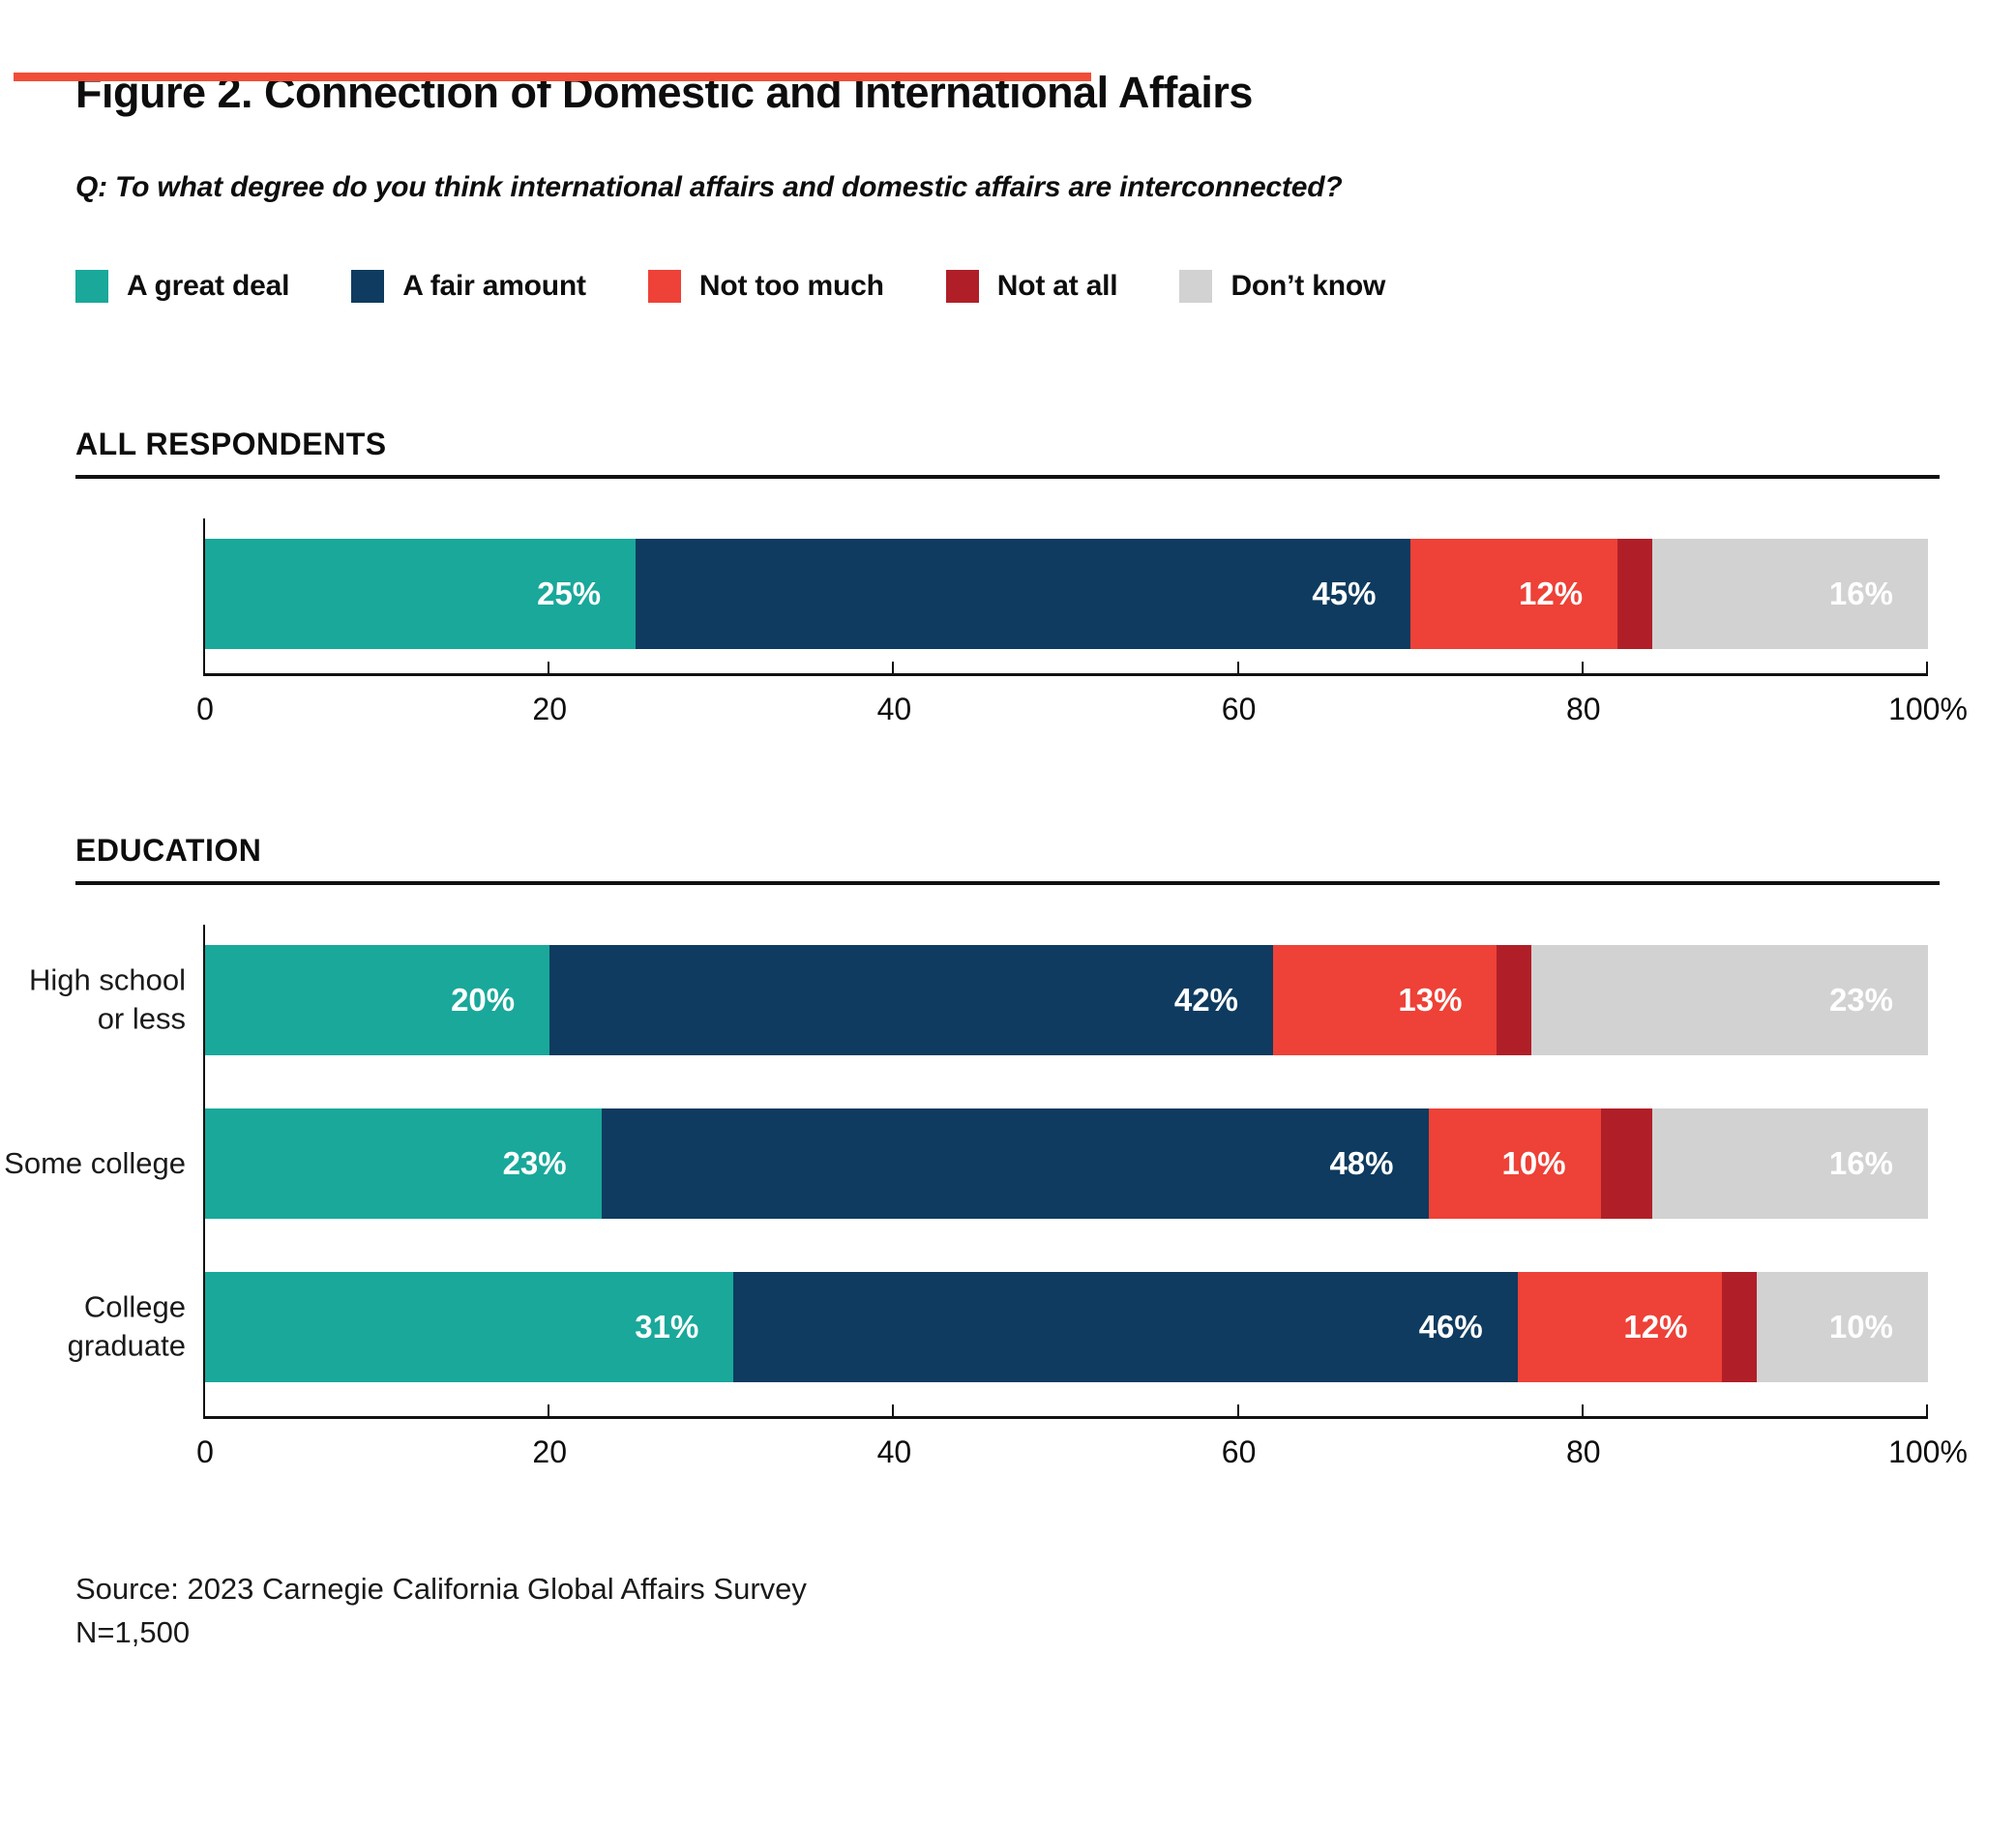  Describe the element at coordinates (1451, 1326) in the screenshot. I see `segment-value-label: 46%` at that location.